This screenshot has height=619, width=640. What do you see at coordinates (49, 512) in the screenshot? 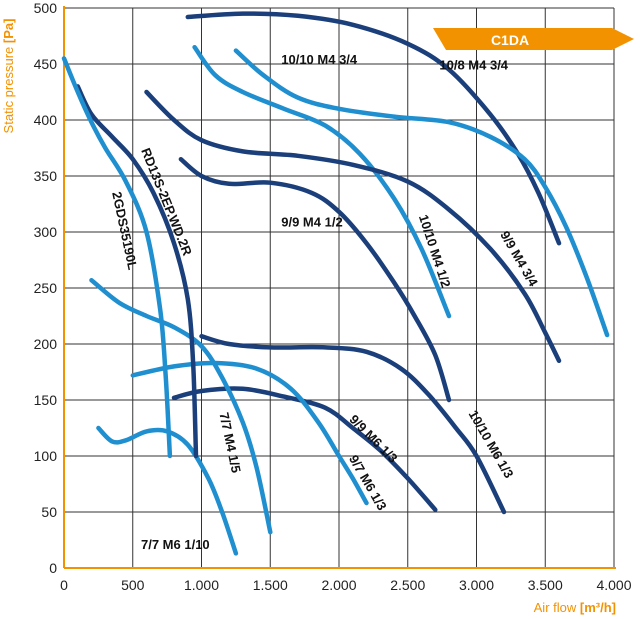
I see `y-tick-label: 50` at bounding box center [49, 512].